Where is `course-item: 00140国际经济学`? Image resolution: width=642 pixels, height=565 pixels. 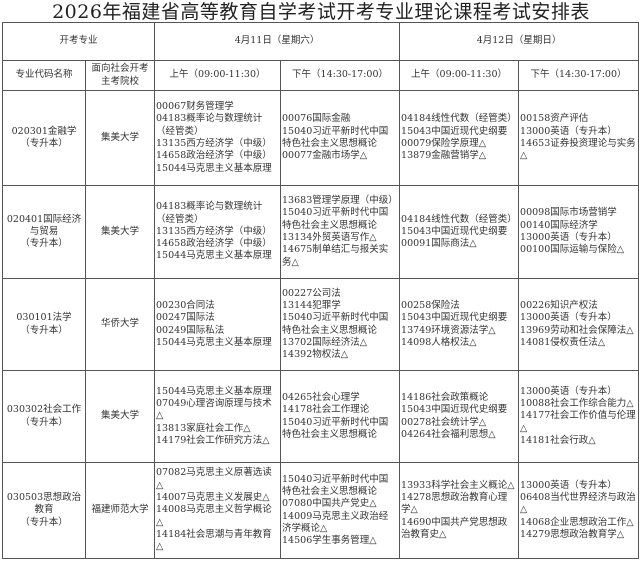
course-item: 00140国际经济学 is located at coordinates (559, 225).